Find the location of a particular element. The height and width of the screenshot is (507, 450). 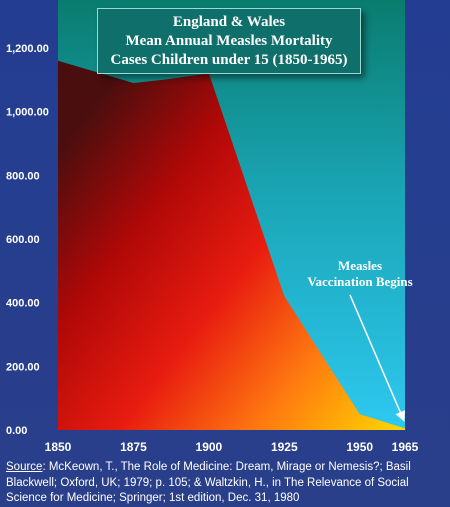

x-tick-label: 1875 is located at coordinates (133, 447).